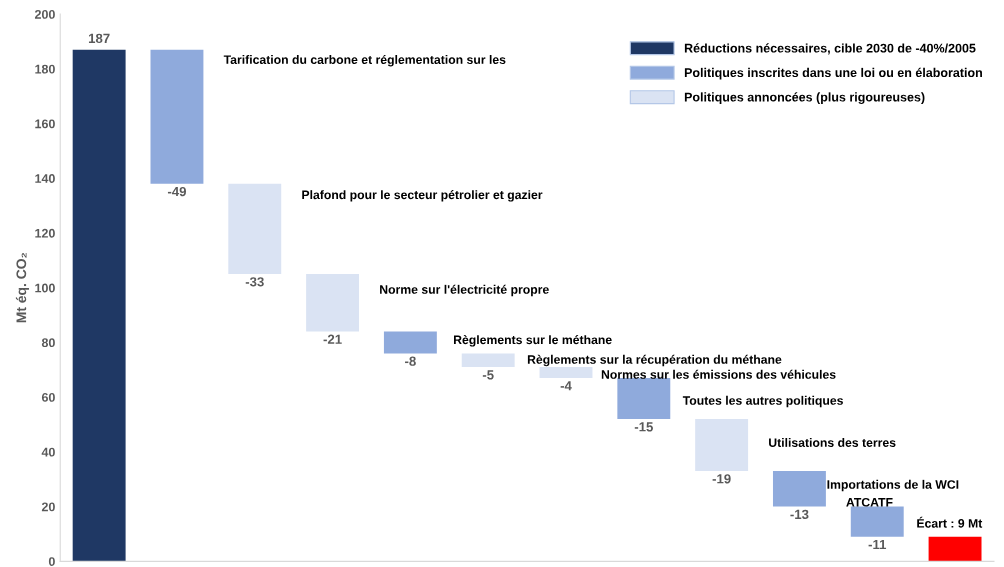 This screenshot has height=567, width=1004. Describe the element at coordinates (950, 522) in the screenshot. I see `annotation: Écart : 9 Mt` at that location.